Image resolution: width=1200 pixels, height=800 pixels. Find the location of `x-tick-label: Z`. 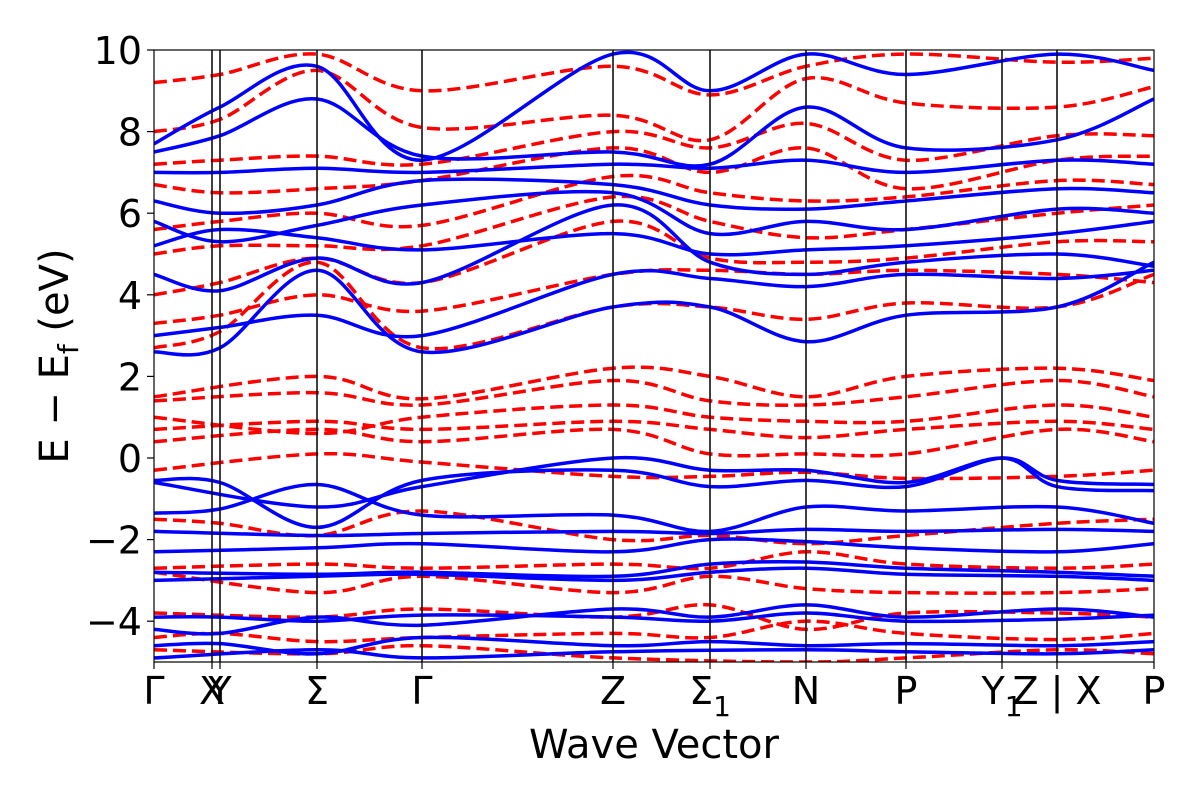

x-tick-label: Z is located at coordinates (613, 691).